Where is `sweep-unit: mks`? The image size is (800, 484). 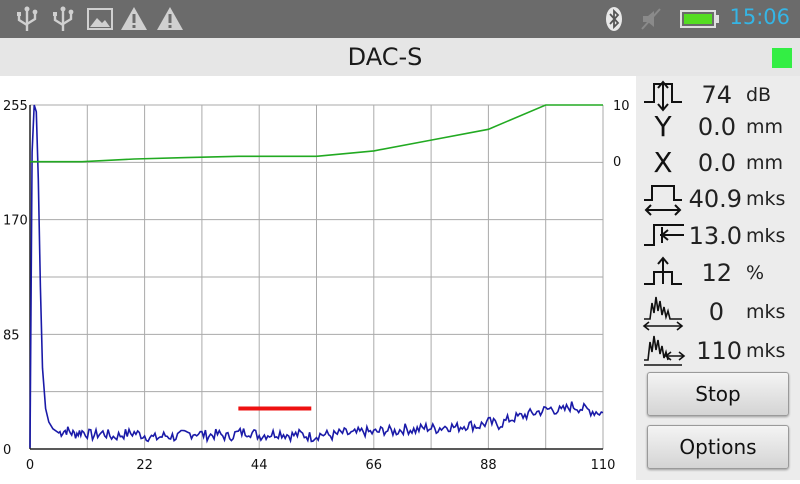 sweep-unit: mks is located at coordinates (766, 351).